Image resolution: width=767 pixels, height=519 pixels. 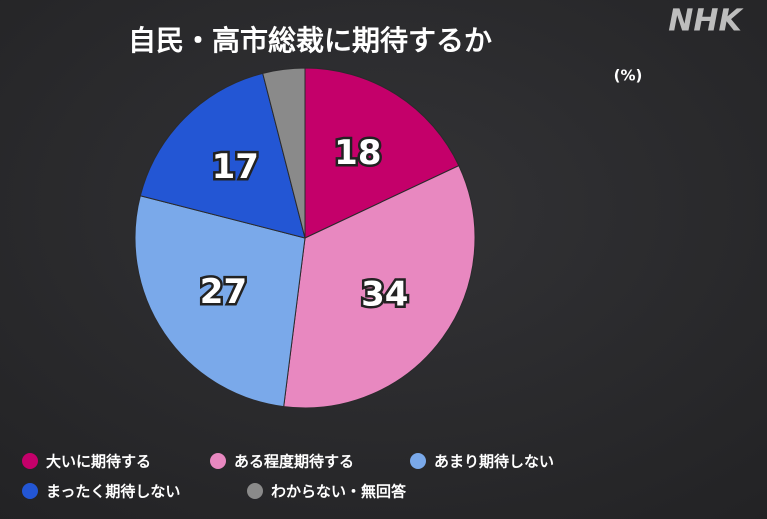 What do you see at coordinates (339, 492) in the screenshot?
I see `legend-label: わからない・無回答` at bounding box center [339, 492].